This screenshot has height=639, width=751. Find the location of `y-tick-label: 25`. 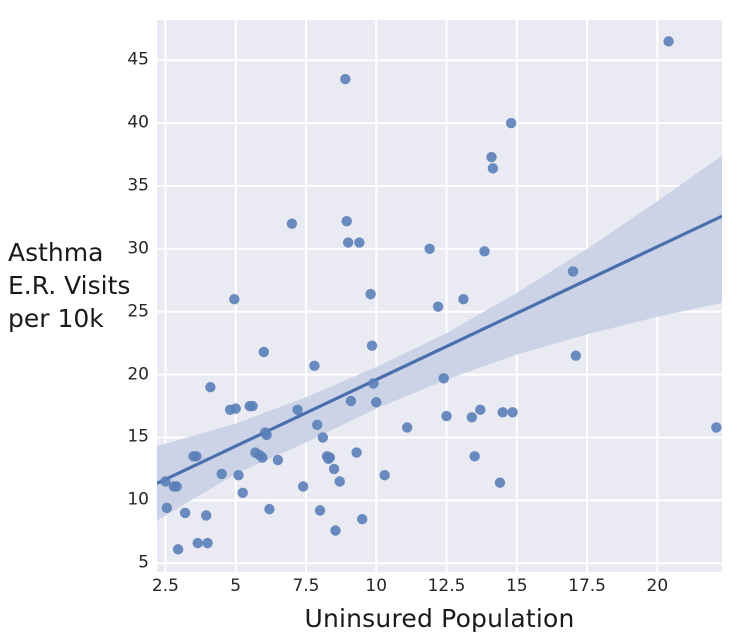

y-tick-label: 25 is located at coordinates (138, 311).